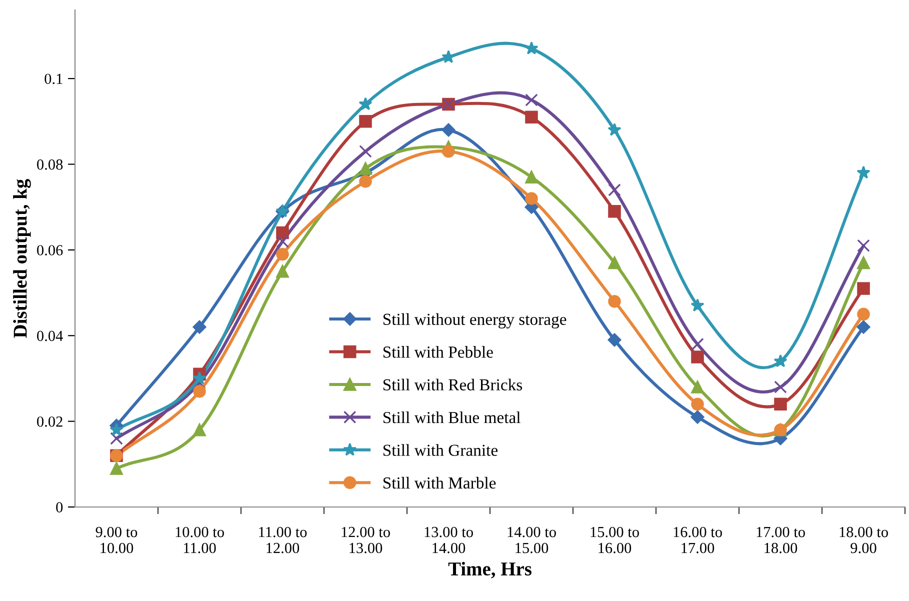 The width and height of the screenshot is (909, 601). I want to click on legend-label: Still with Pebble, so click(438, 352).